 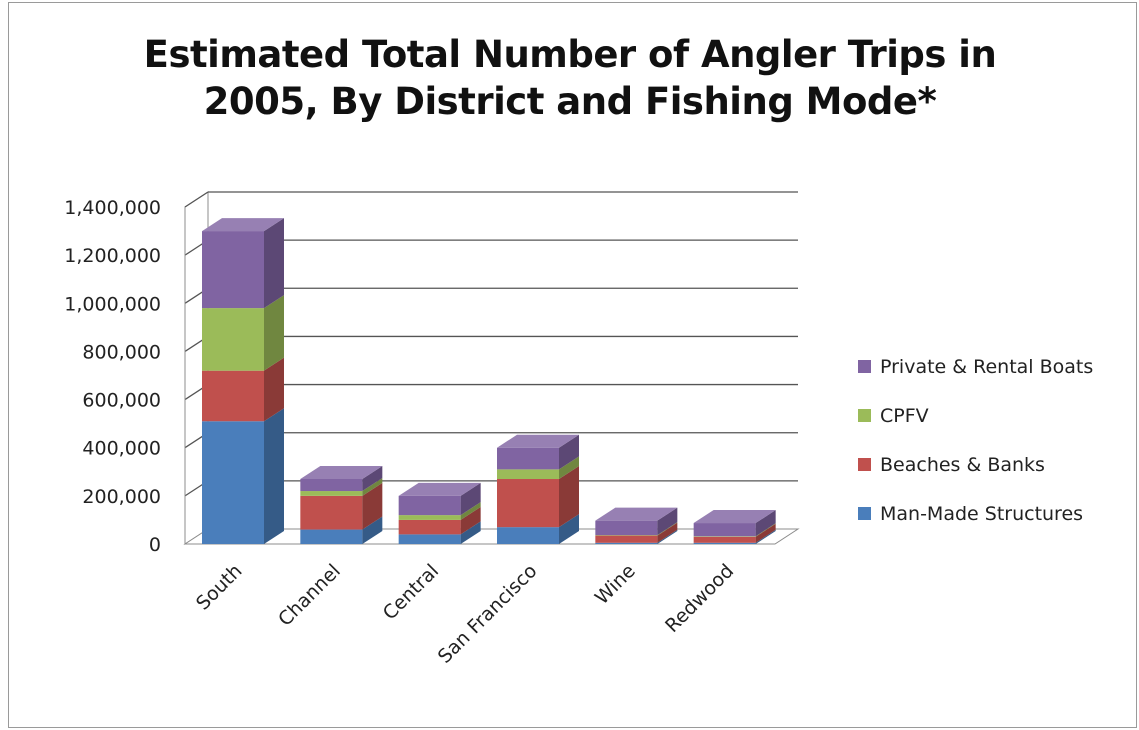 What do you see at coordinates (411, 592) in the screenshot?
I see `x-tick-label: Central` at bounding box center [411, 592].